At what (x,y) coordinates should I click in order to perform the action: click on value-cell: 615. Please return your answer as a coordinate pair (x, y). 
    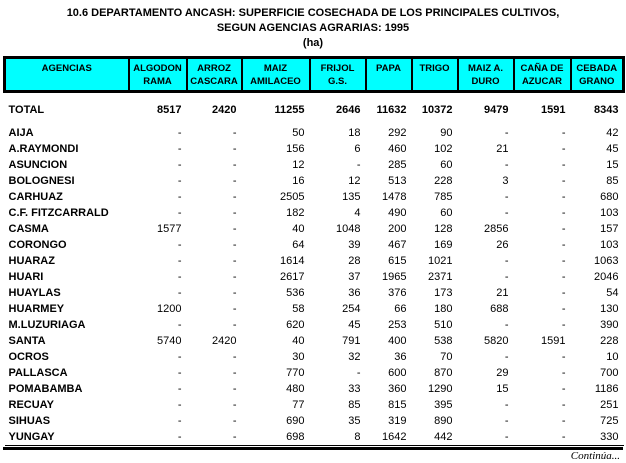
    Looking at the image, I should click on (397, 261).